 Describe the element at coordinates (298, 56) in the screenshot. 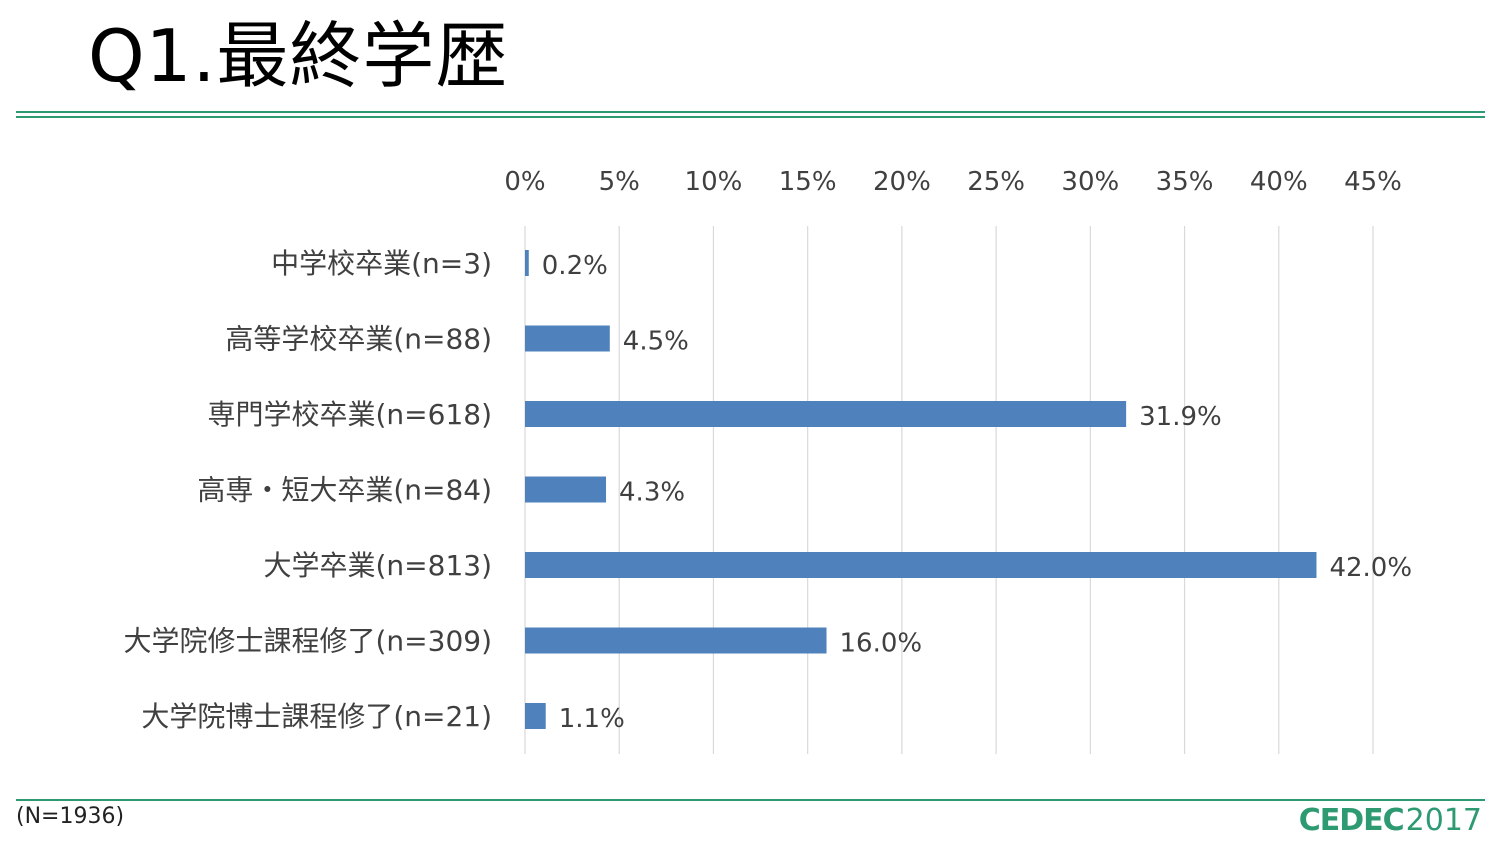

I see `slide-title: Q1.最終学歴` at that location.